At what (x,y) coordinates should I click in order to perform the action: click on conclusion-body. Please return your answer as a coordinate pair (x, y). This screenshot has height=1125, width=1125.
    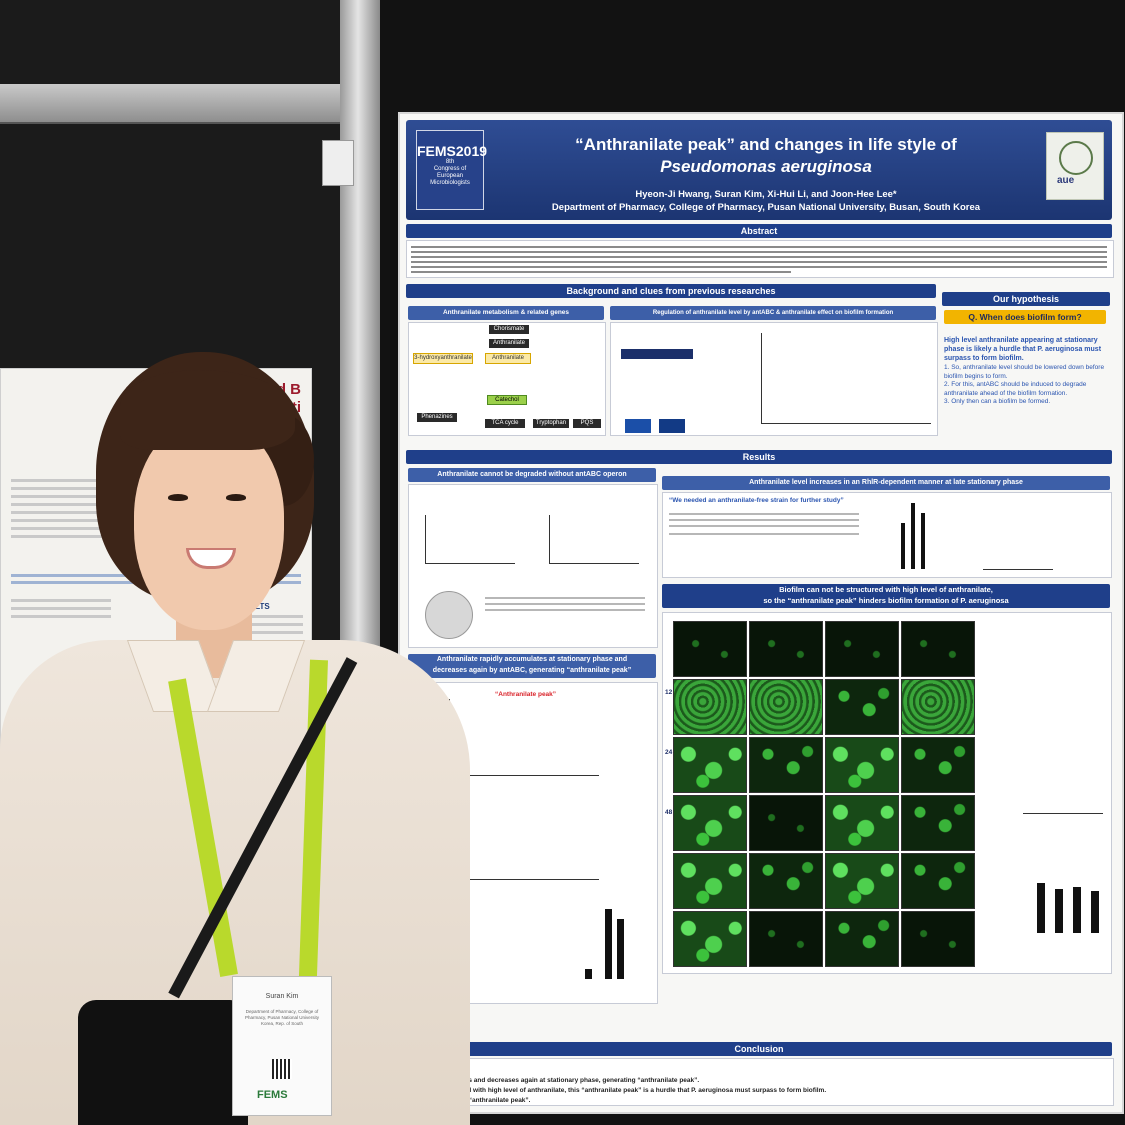
    Looking at the image, I should click on (760, 1082).